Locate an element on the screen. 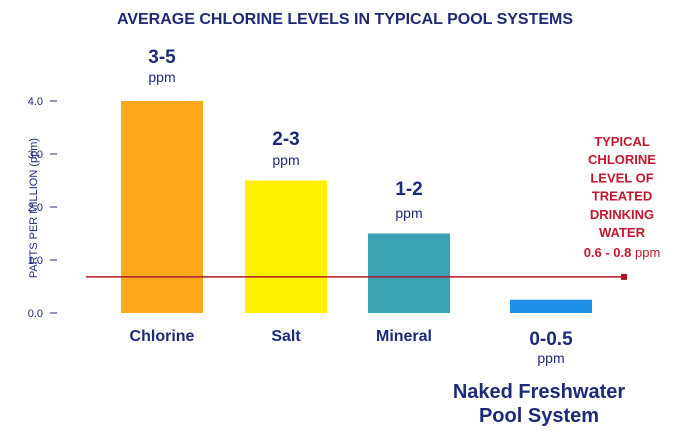 The image size is (690, 445). reference-label-line: WATER is located at coordinates (622, 232).